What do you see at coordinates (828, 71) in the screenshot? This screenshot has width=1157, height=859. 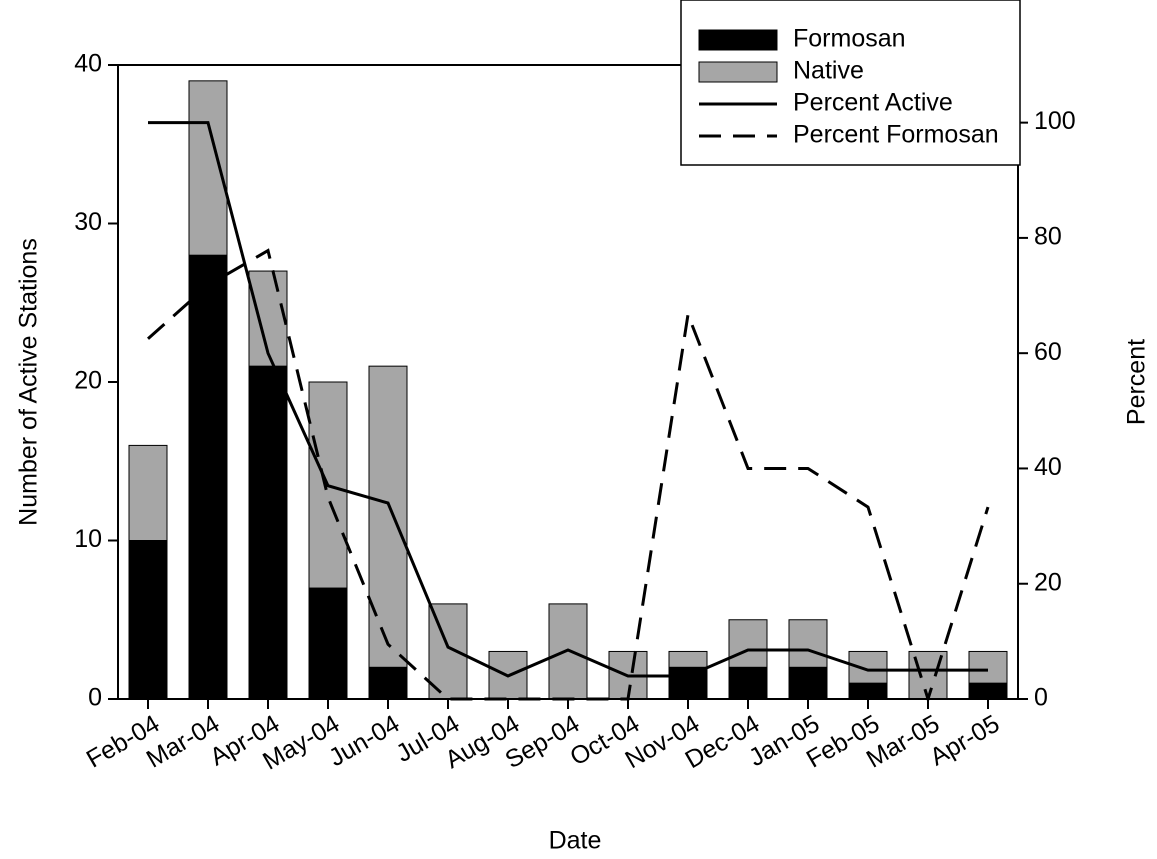 I see `legend-label: Native` at bounding box center [828, 71].